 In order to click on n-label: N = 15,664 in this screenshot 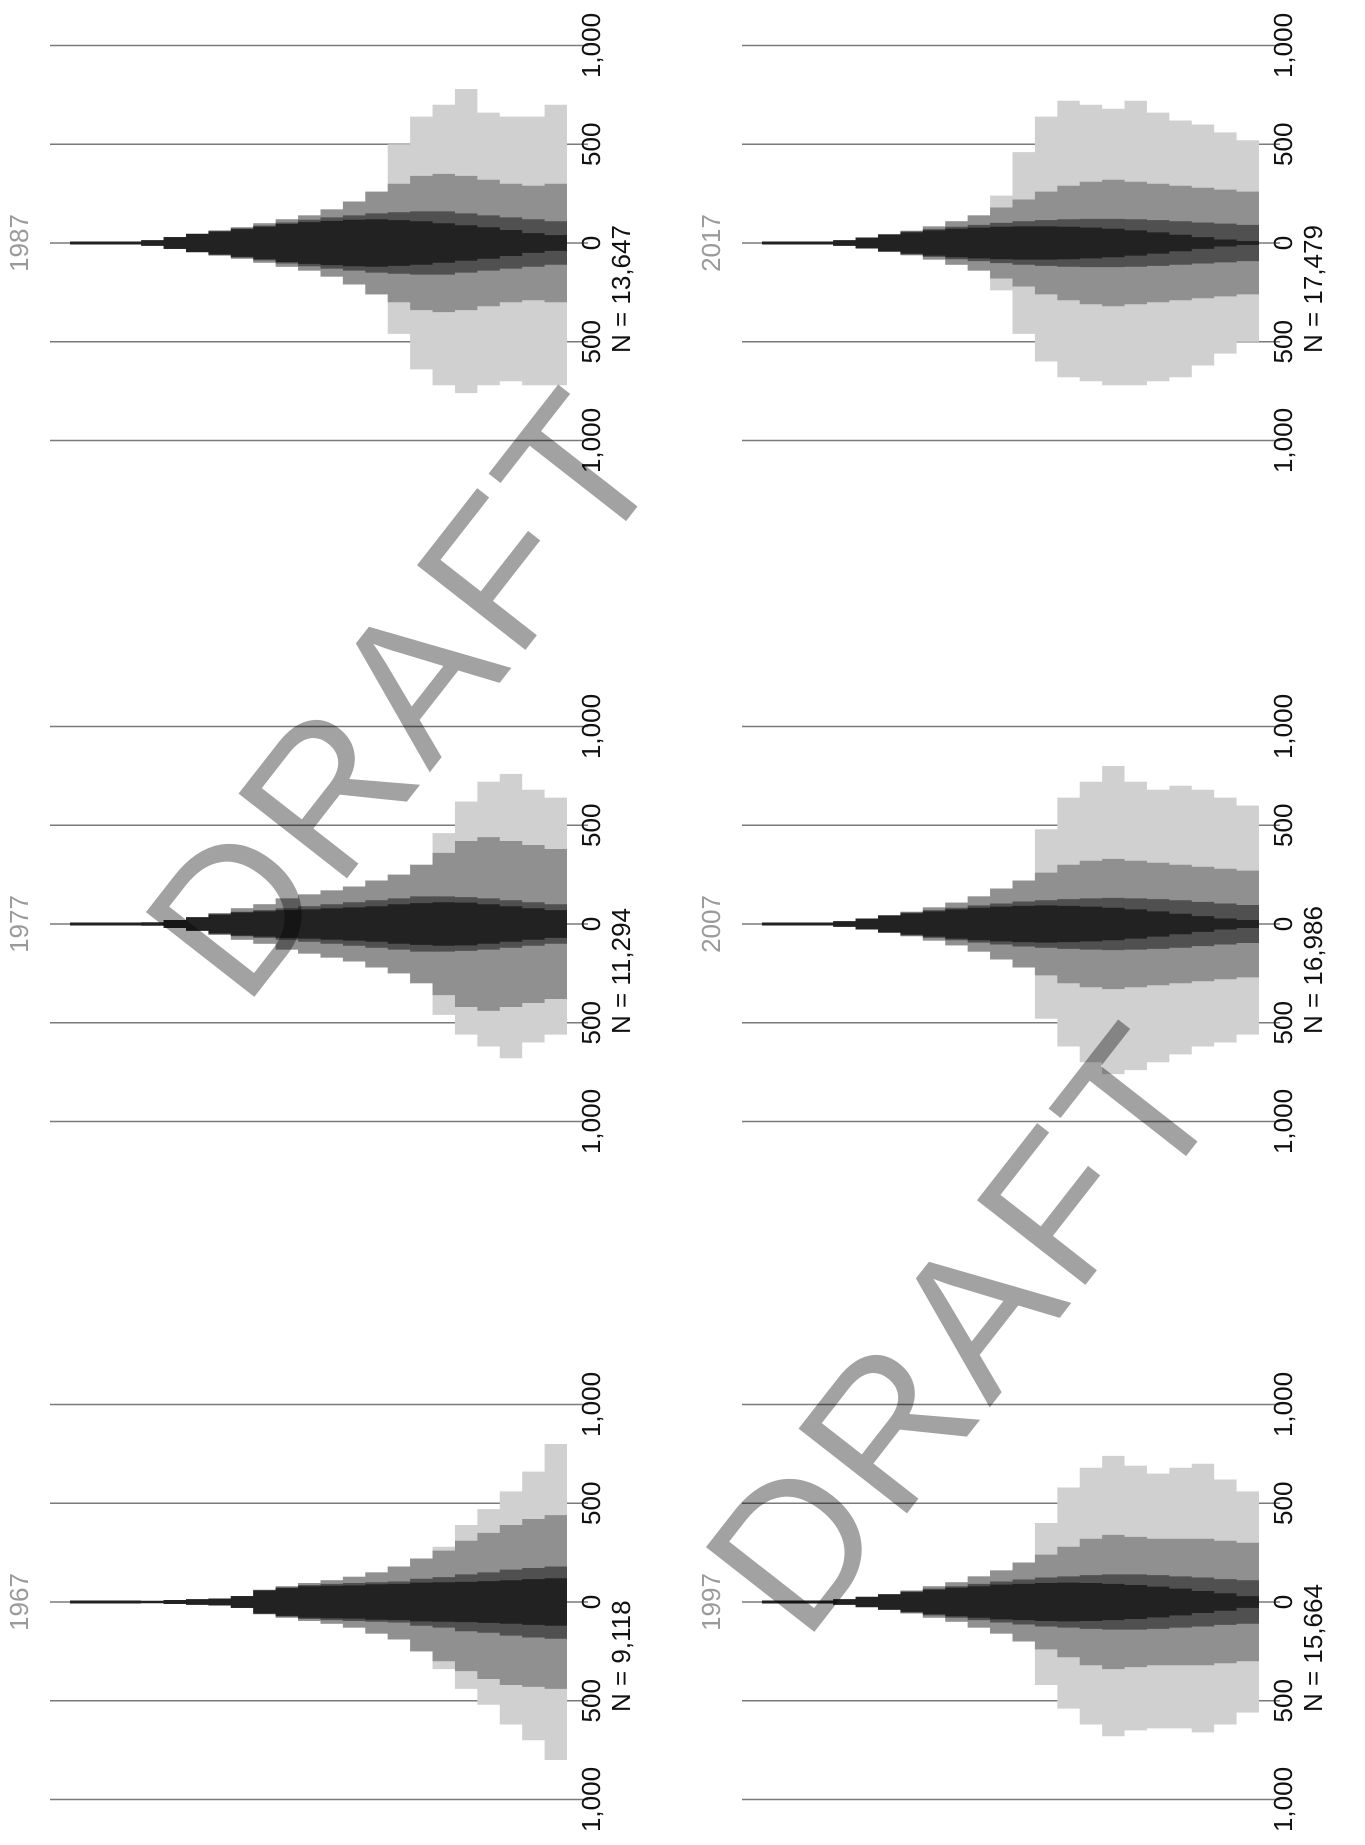, I will do `click(1313, 1648)`.